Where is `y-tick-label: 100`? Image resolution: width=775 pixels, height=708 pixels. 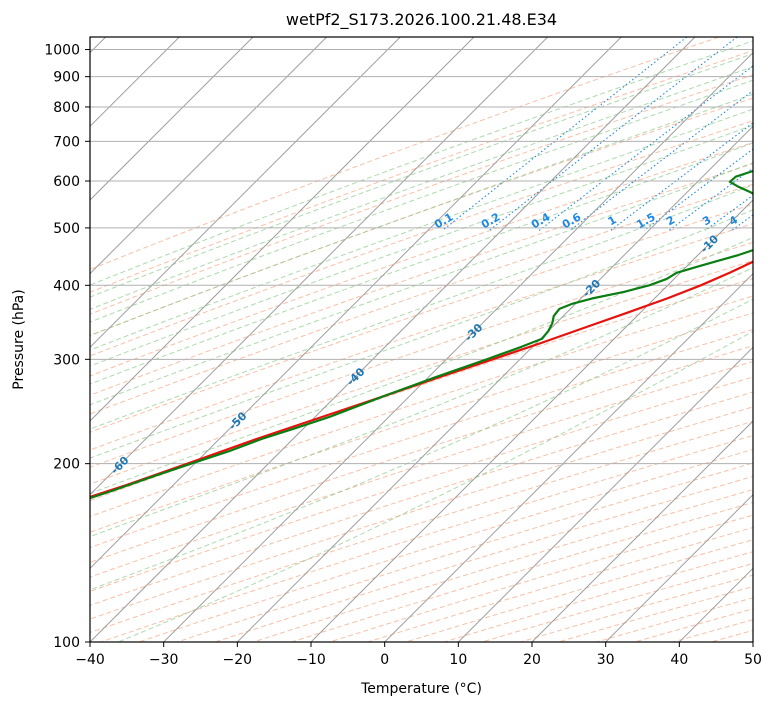 y-tick-label: 100 is located at coordinates (66, 643).